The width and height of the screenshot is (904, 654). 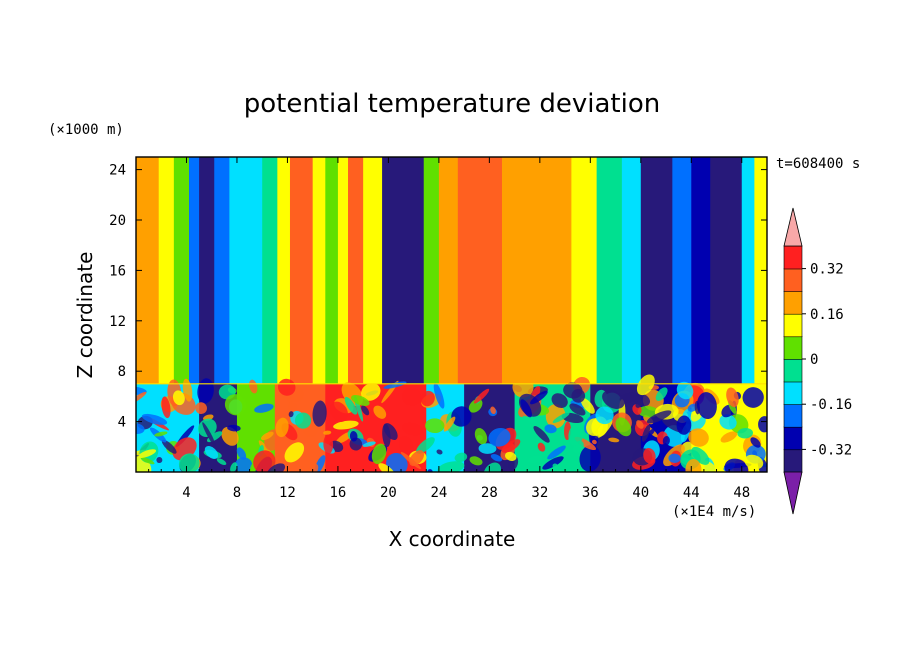 What do you see at coordinates (117, 322) in the screenshot?
I see `y-tick-label: 12` at bounding box center [117, 322].